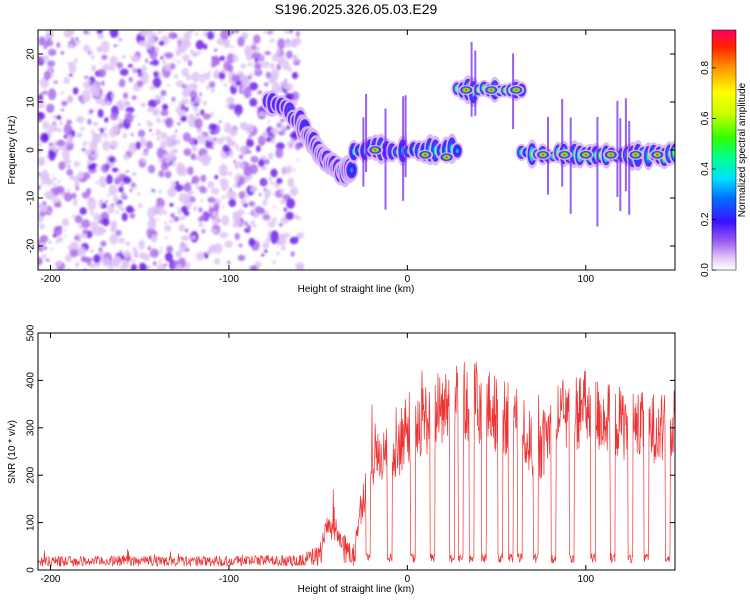 The image size is (750, 600). I want to click on heatmap-peak, so click(466, 90).